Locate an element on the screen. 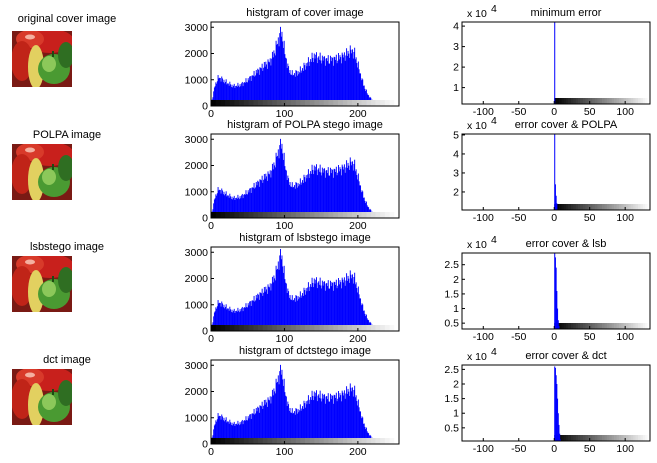 The width and height of the screenshot is (657, 463). x-tick-label: -50 is located at coordinates (518, 112).